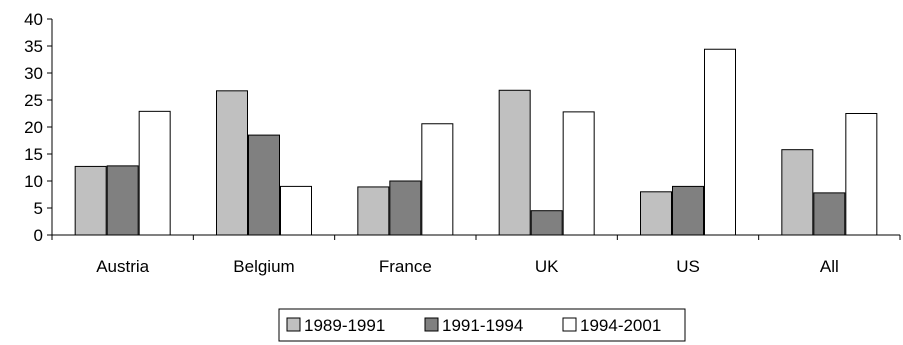 The height and width of the screenshot is (345, 903). What do you see at coordinates (344, 325) in the screenshot?
I see `legend-label: 1989-1991` at bounding box center [344, 325].